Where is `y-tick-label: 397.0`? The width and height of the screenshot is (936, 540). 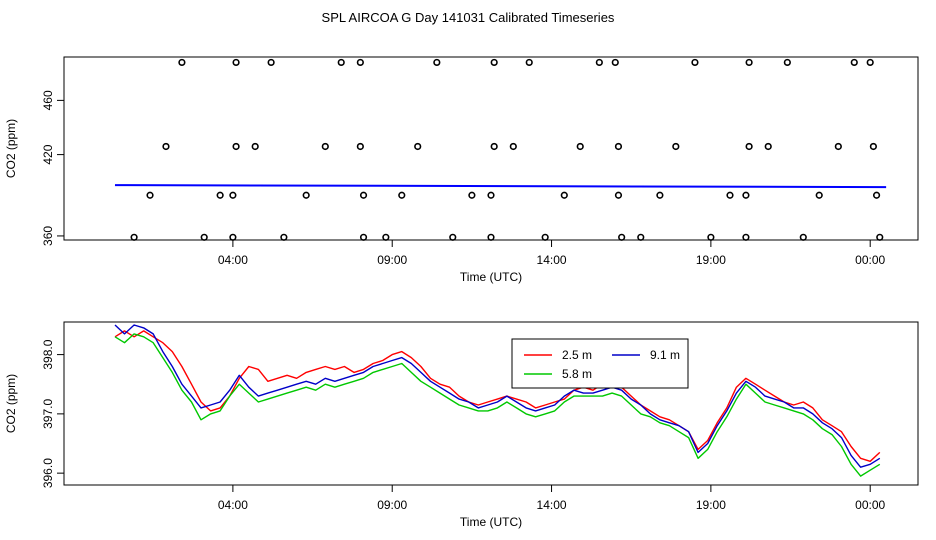 y-tick-label: 397.0 is located at coordinates (48, 414).